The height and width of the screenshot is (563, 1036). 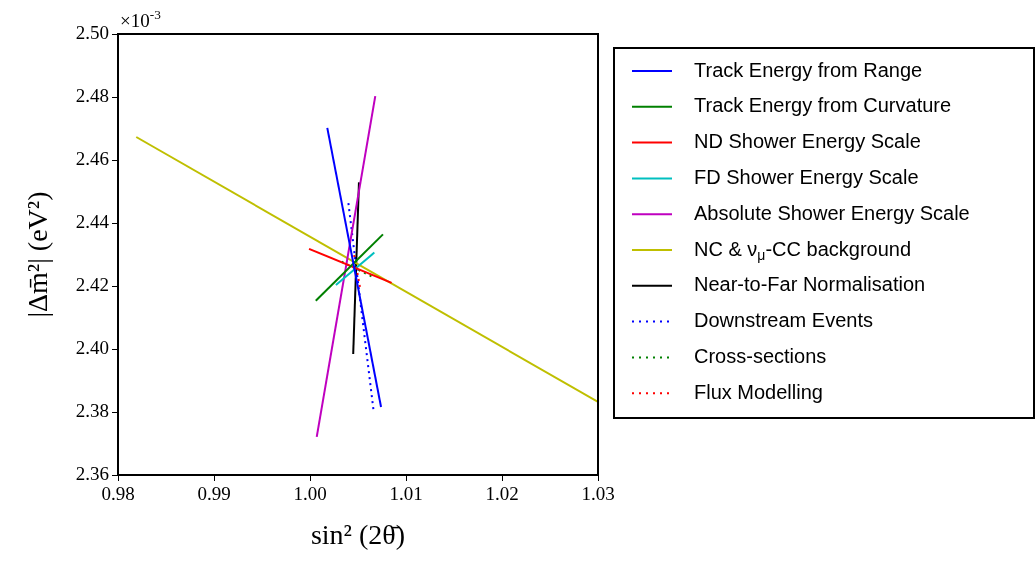 What do you see at coordinates (92, 347) in the screenshot?
I see `y-tick-label: 2.40` at bounding box center [92, 347].